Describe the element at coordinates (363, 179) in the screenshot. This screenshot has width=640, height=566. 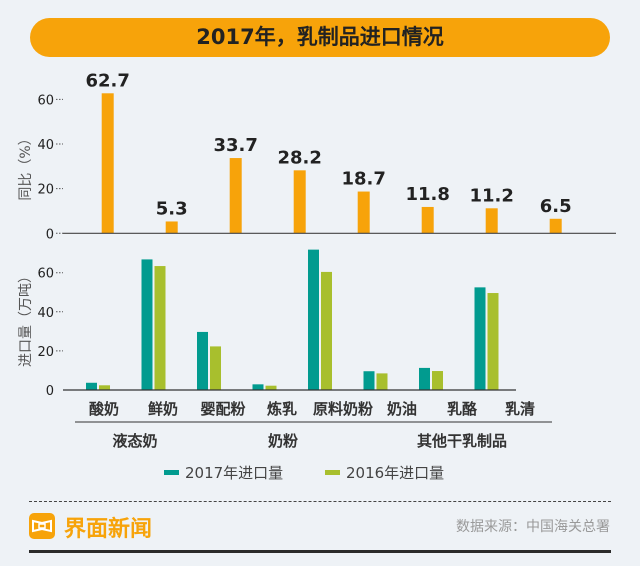
I see `data-label: 18.7` at that location.